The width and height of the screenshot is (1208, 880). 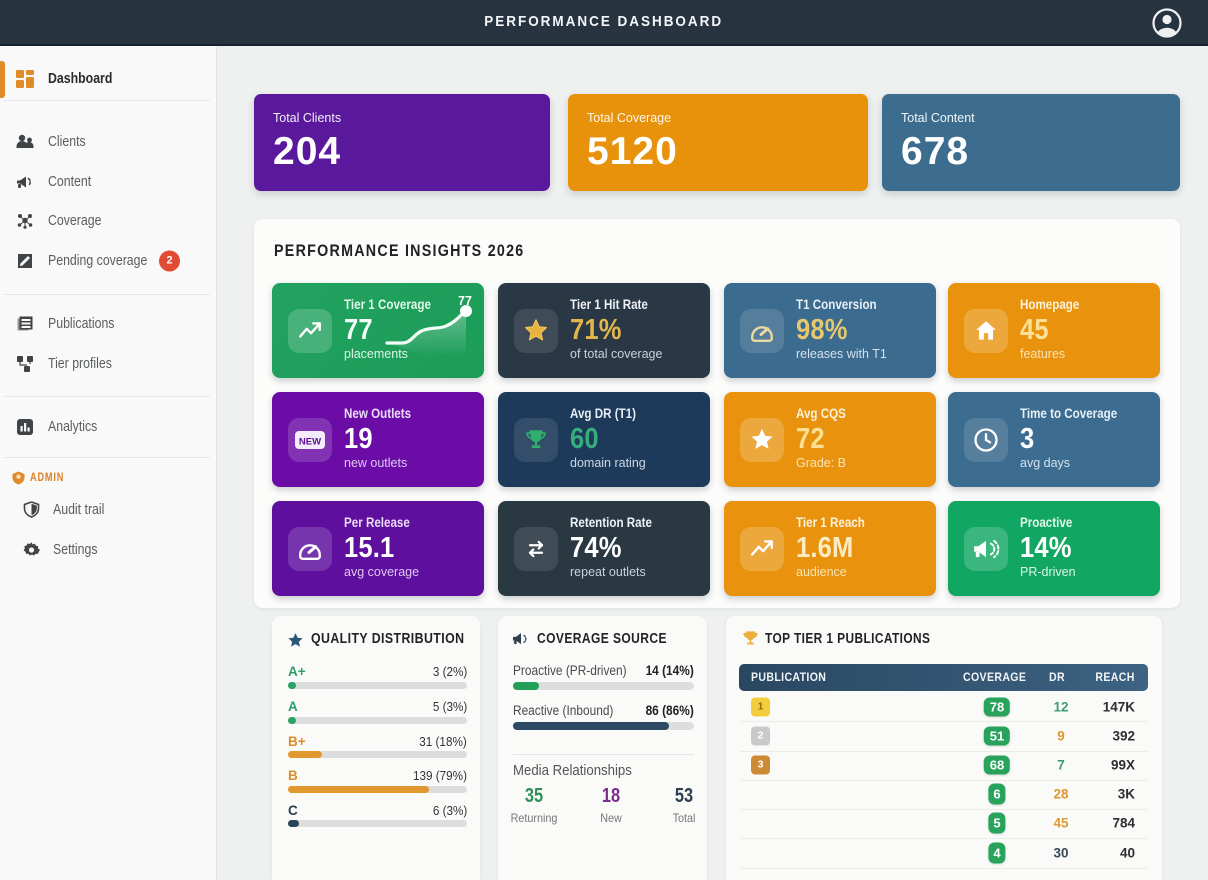 What do you see at coordinates (310, 442) in the screenshot?
I see `svg-text: NEW` at bounding box center [310, 442].